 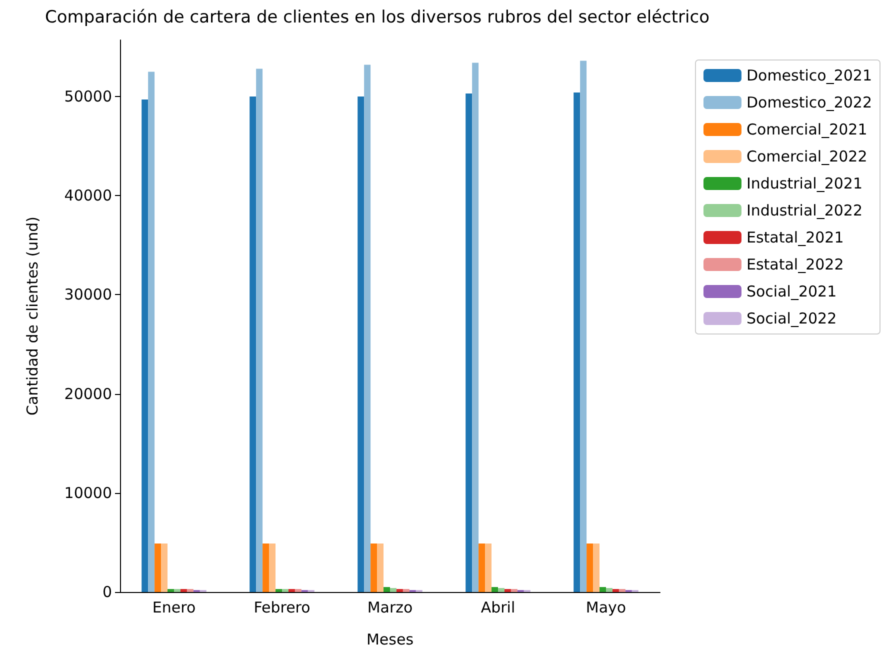 I want to click on legend-label: Domestico_2021, so click(x=809, y=75).